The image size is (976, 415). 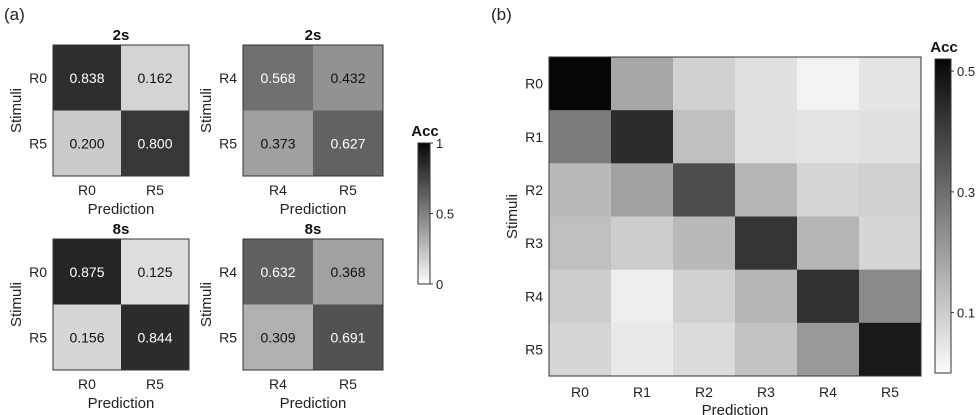 I want to click on cell-value-label: 0.875, so click(x=86, y=272).